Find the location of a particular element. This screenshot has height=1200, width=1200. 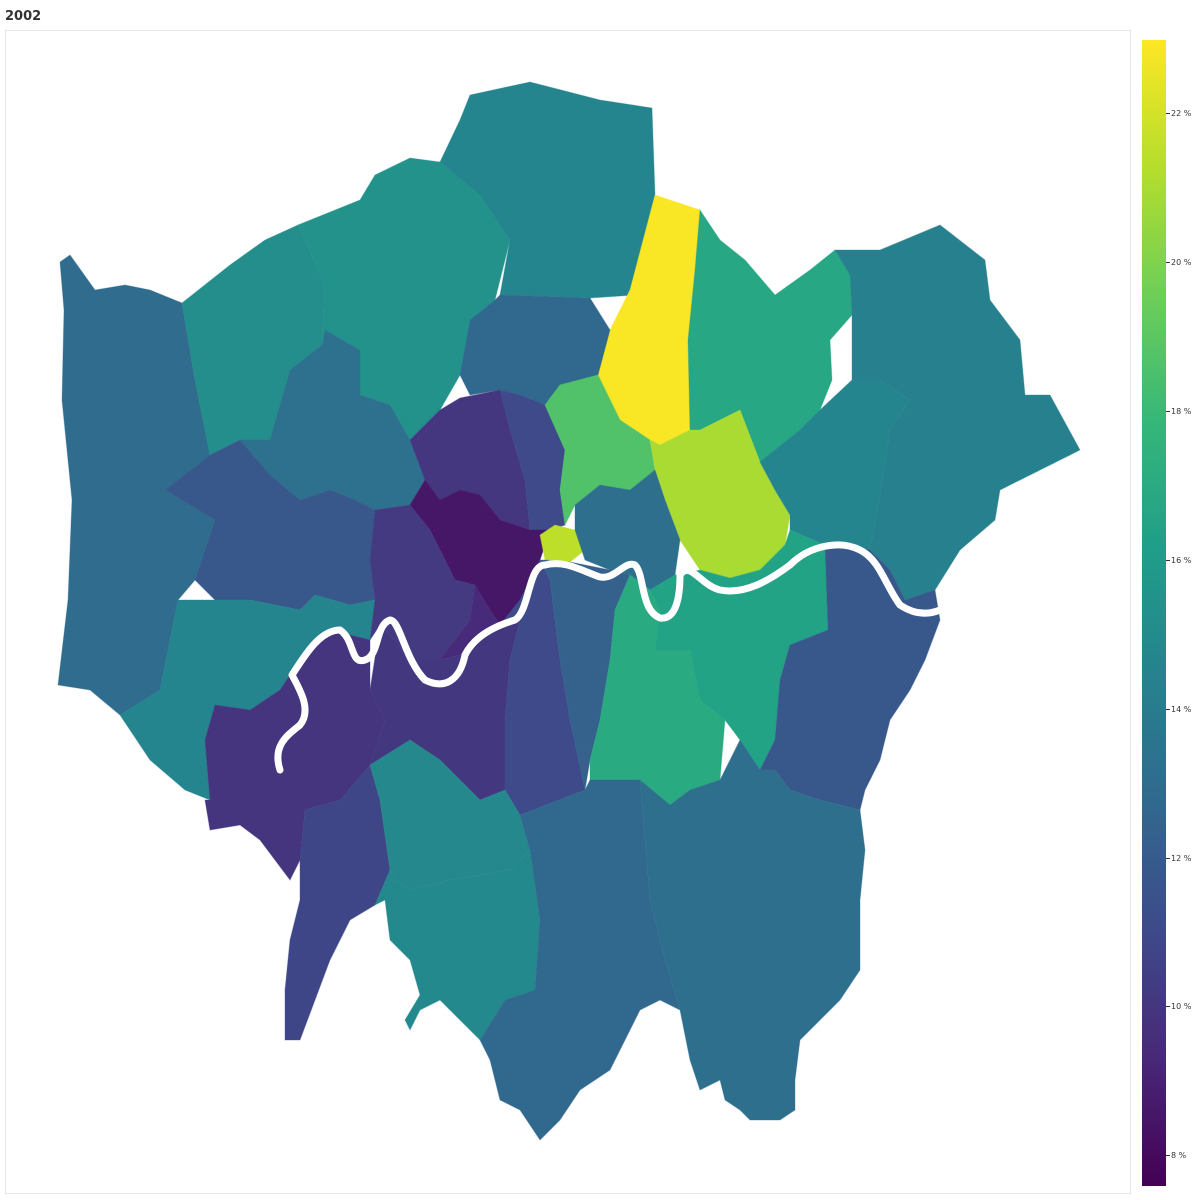

color-scale-tick: 12 % is located at coordinates (1183, 859).